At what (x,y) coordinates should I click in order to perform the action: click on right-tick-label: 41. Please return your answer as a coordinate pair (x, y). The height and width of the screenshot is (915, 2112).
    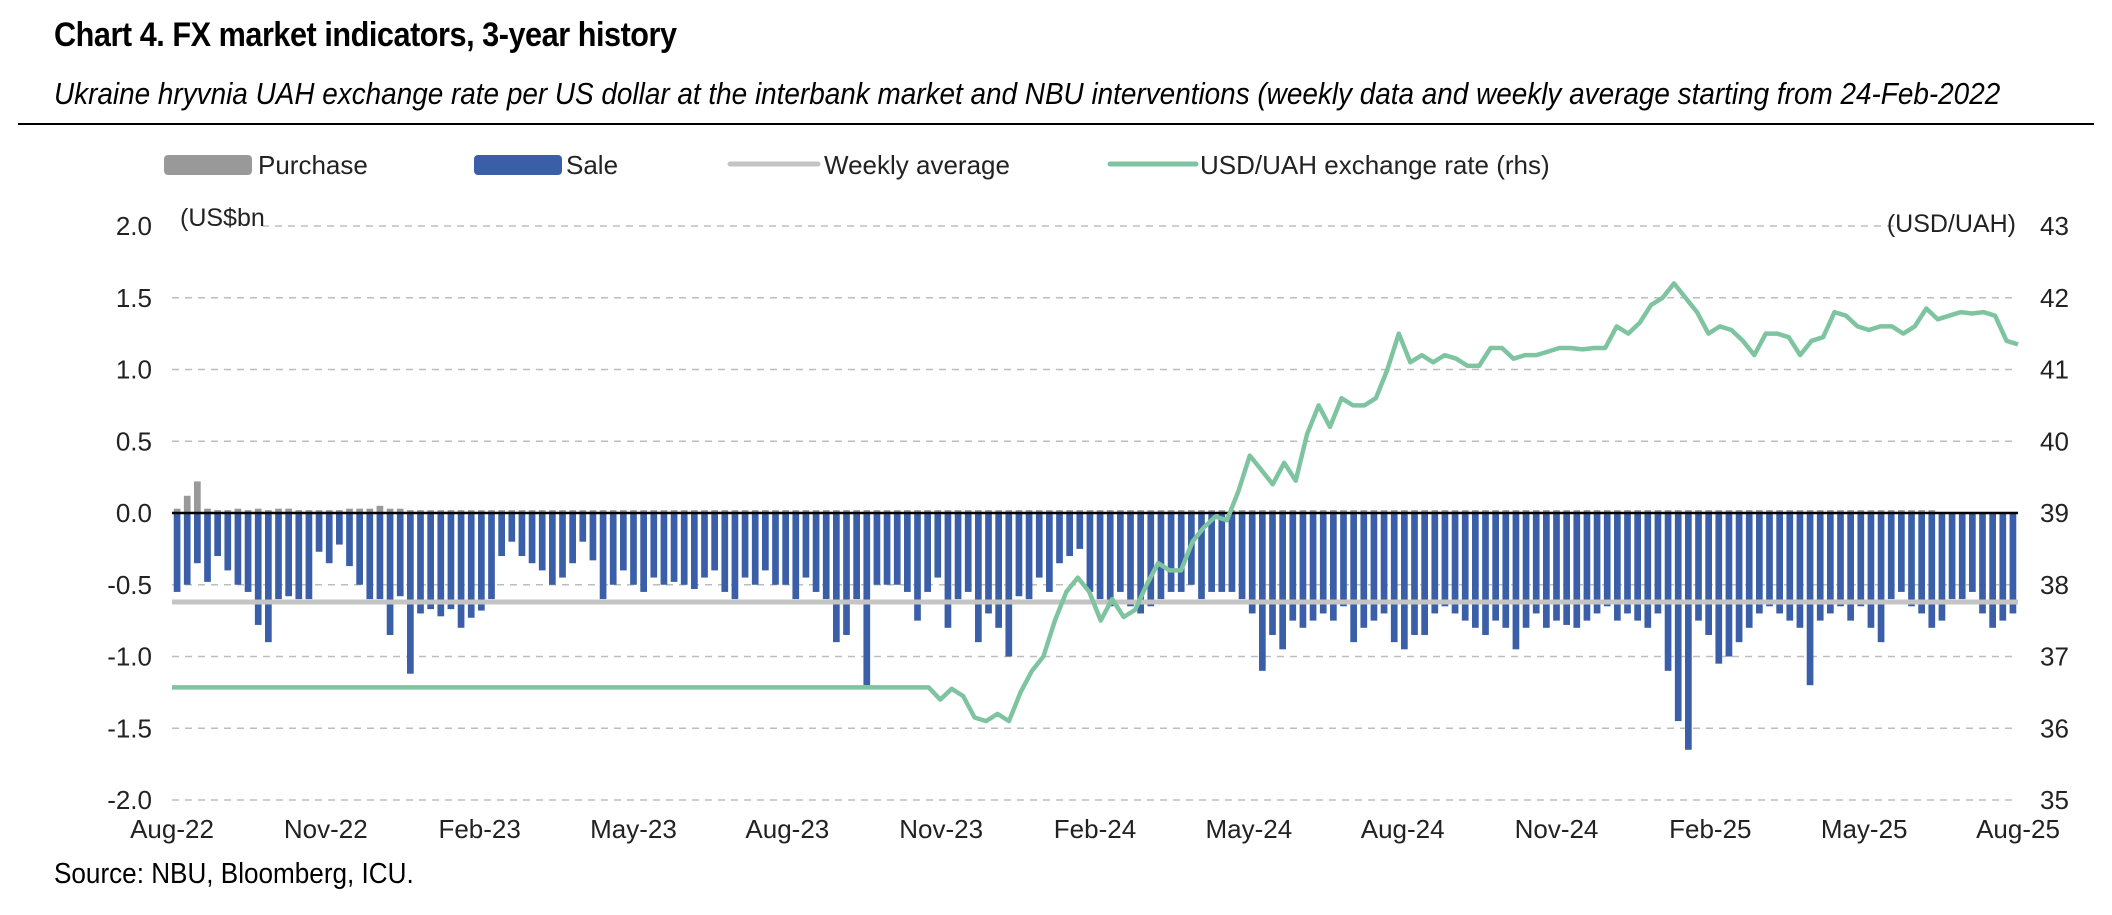
    Looking at the image, I should click on (2054, 370).